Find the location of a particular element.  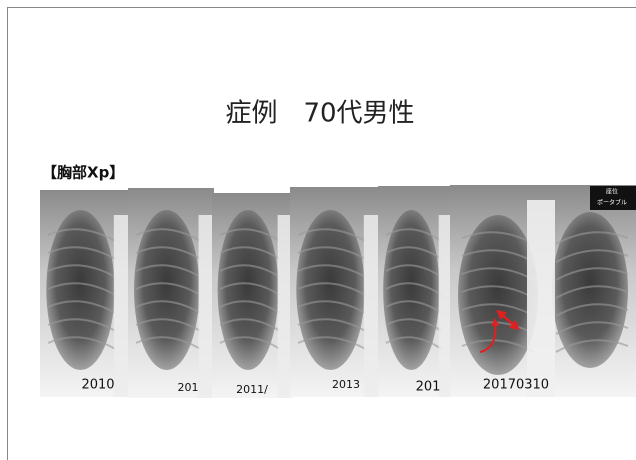

image-date-label: 2010 is located at coordinates (97, 385).